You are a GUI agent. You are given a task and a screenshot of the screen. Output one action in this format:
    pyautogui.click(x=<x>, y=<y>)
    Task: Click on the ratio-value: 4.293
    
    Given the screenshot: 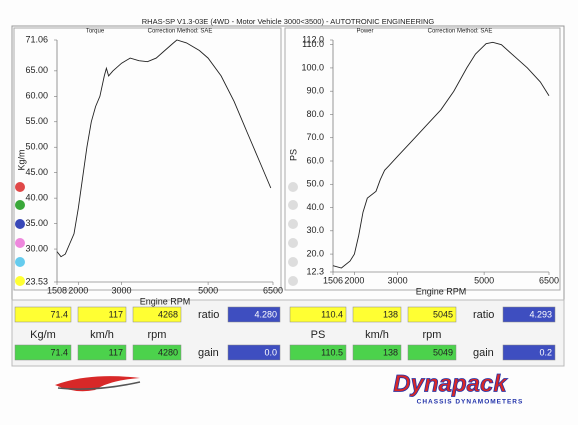 What is the action you would take?
    pyautogui.click(x=540, y=314)
    